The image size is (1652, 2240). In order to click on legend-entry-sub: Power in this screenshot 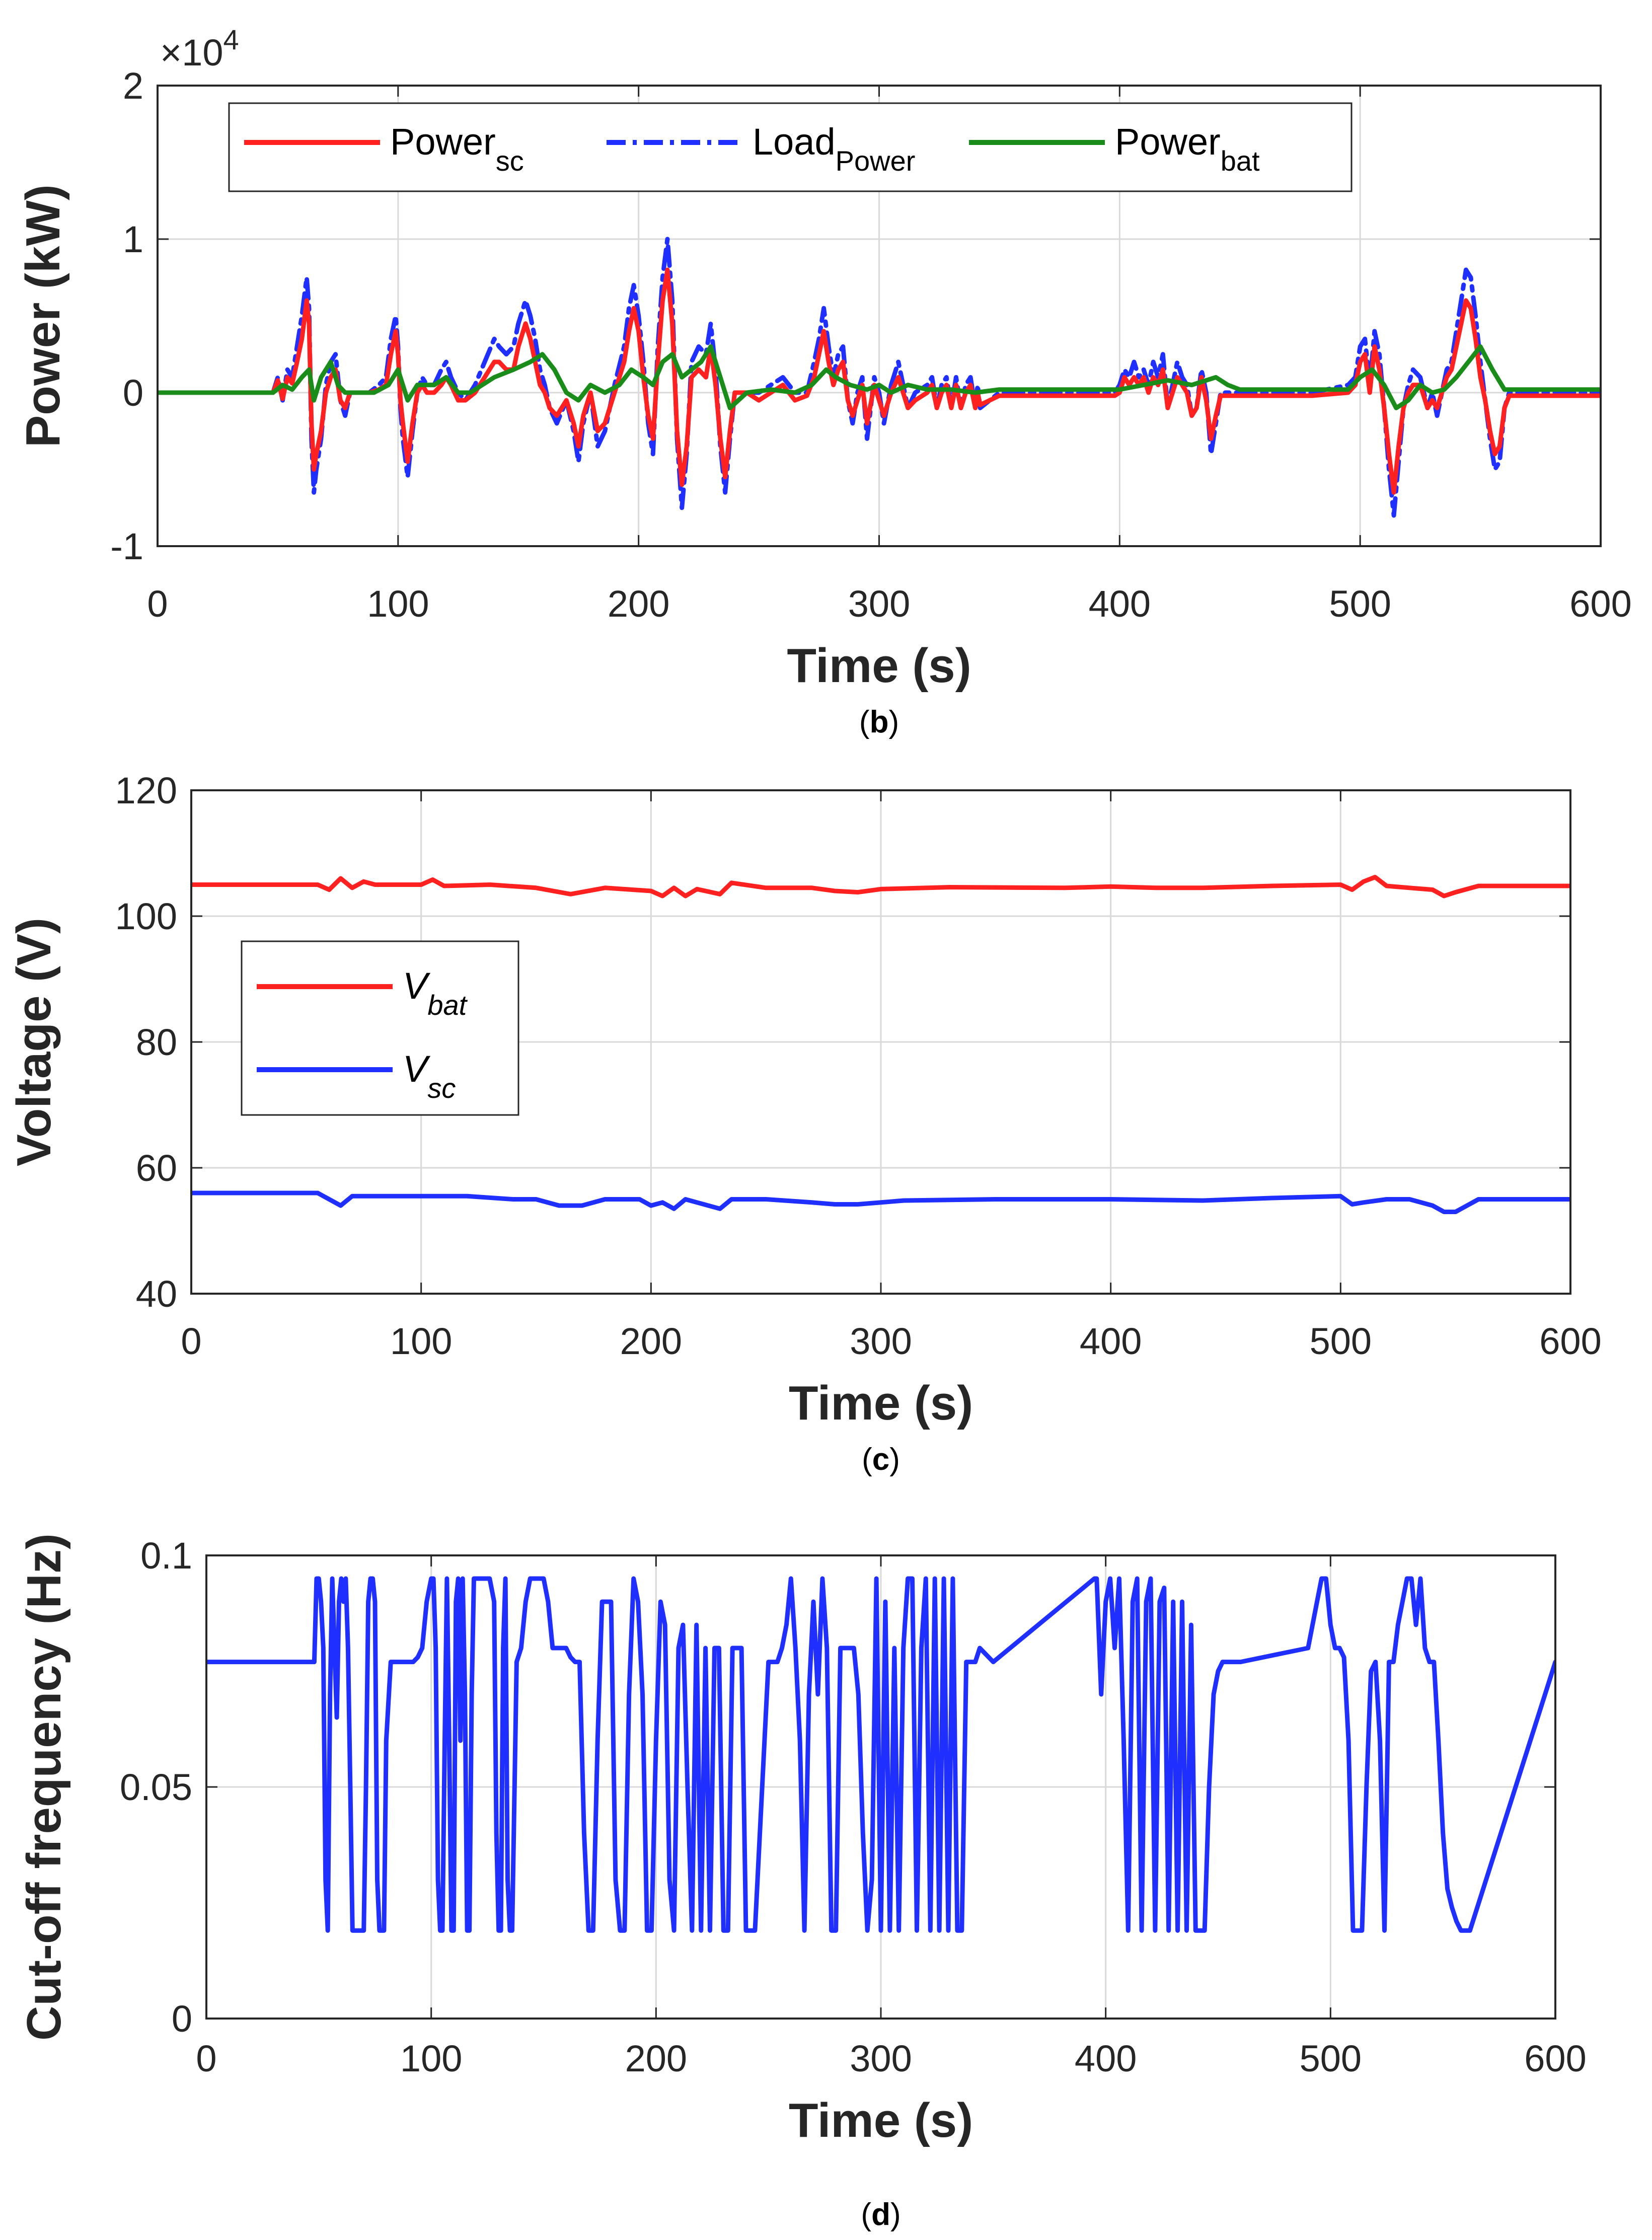, I will do `click(876, 161)`.